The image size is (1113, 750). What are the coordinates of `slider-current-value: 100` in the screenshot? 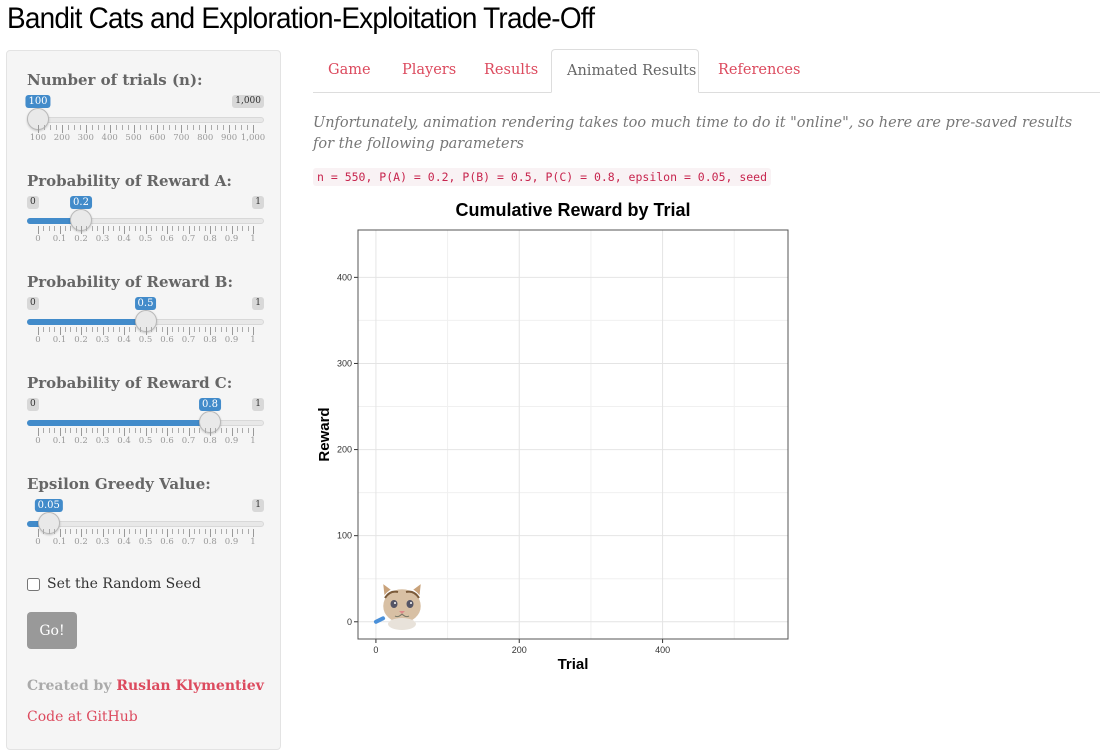 It's located at (38, 101).